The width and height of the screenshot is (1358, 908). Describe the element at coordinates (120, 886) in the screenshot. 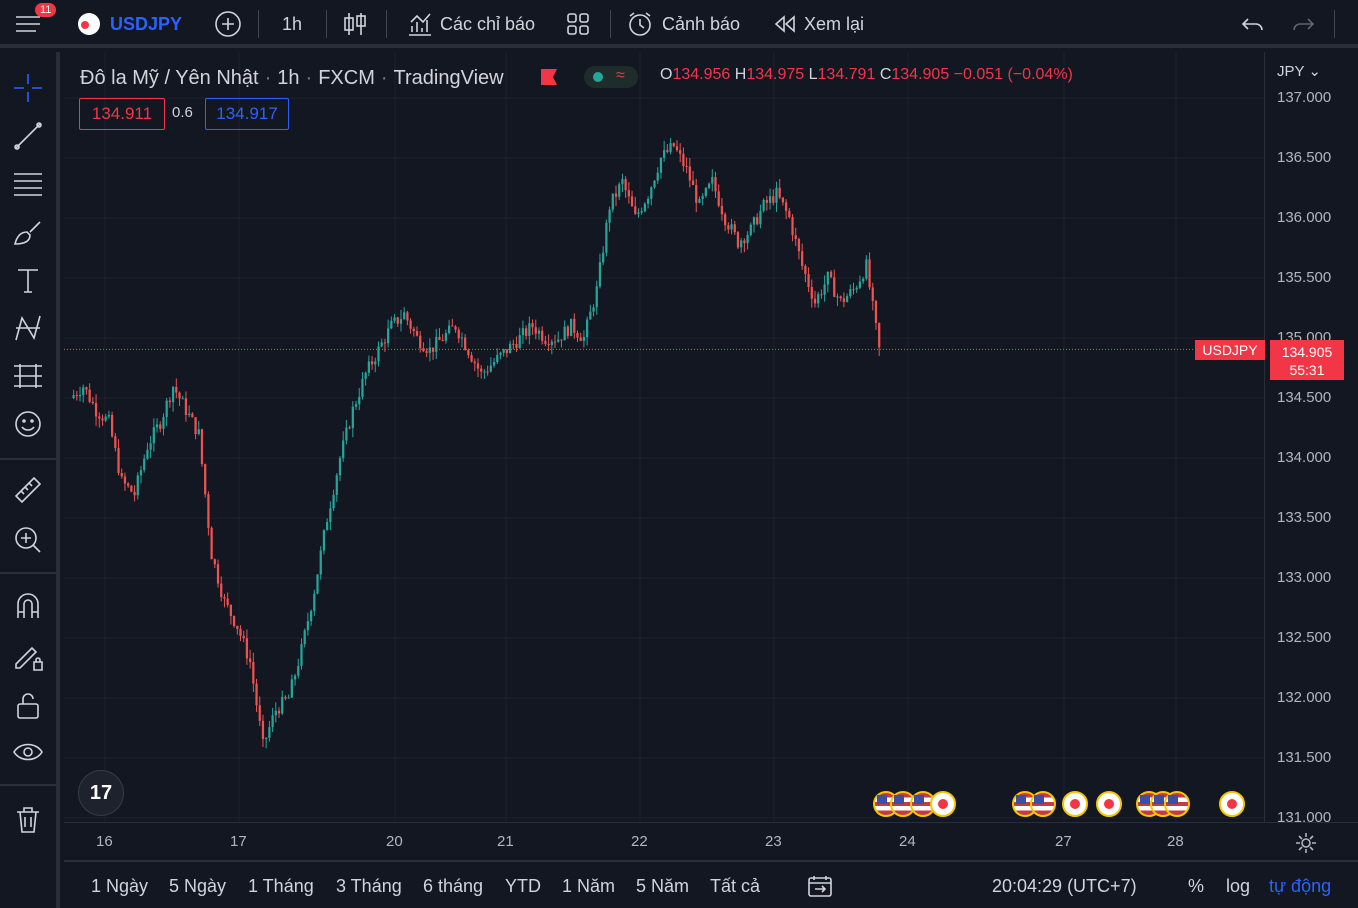

I see `range-button: 1 Ngày` at that location.